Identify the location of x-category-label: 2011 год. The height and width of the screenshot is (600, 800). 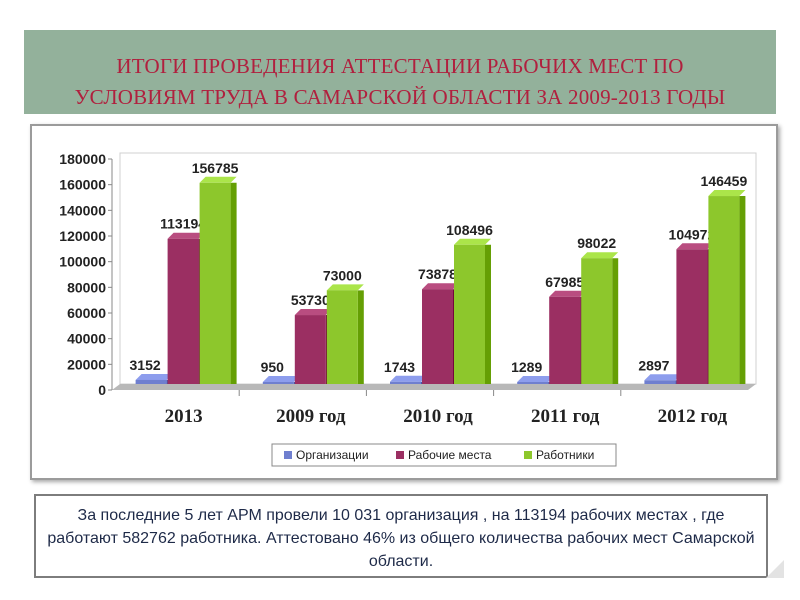
(565, 416).